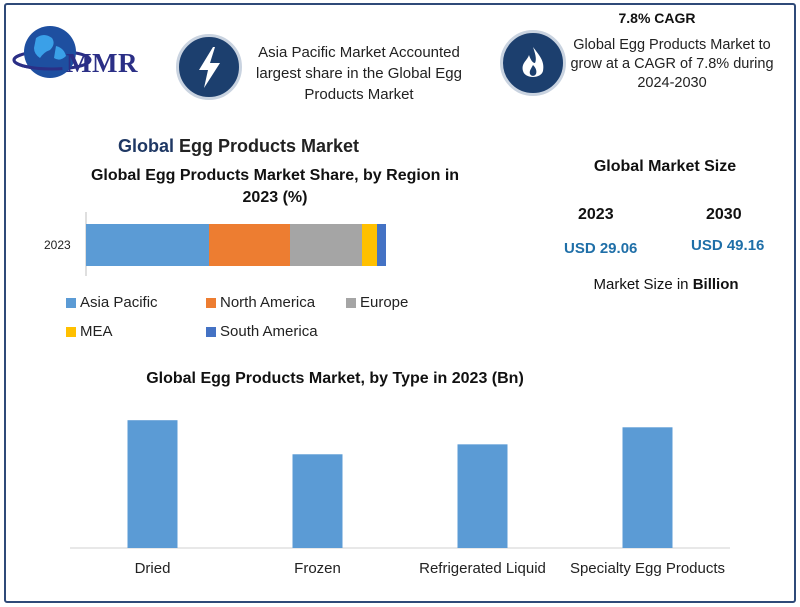 The image size is (800, 607). Describe the element at coordinates (665, 166) in the screenshot. I see `market-size-title: Global Market Size` at that location.